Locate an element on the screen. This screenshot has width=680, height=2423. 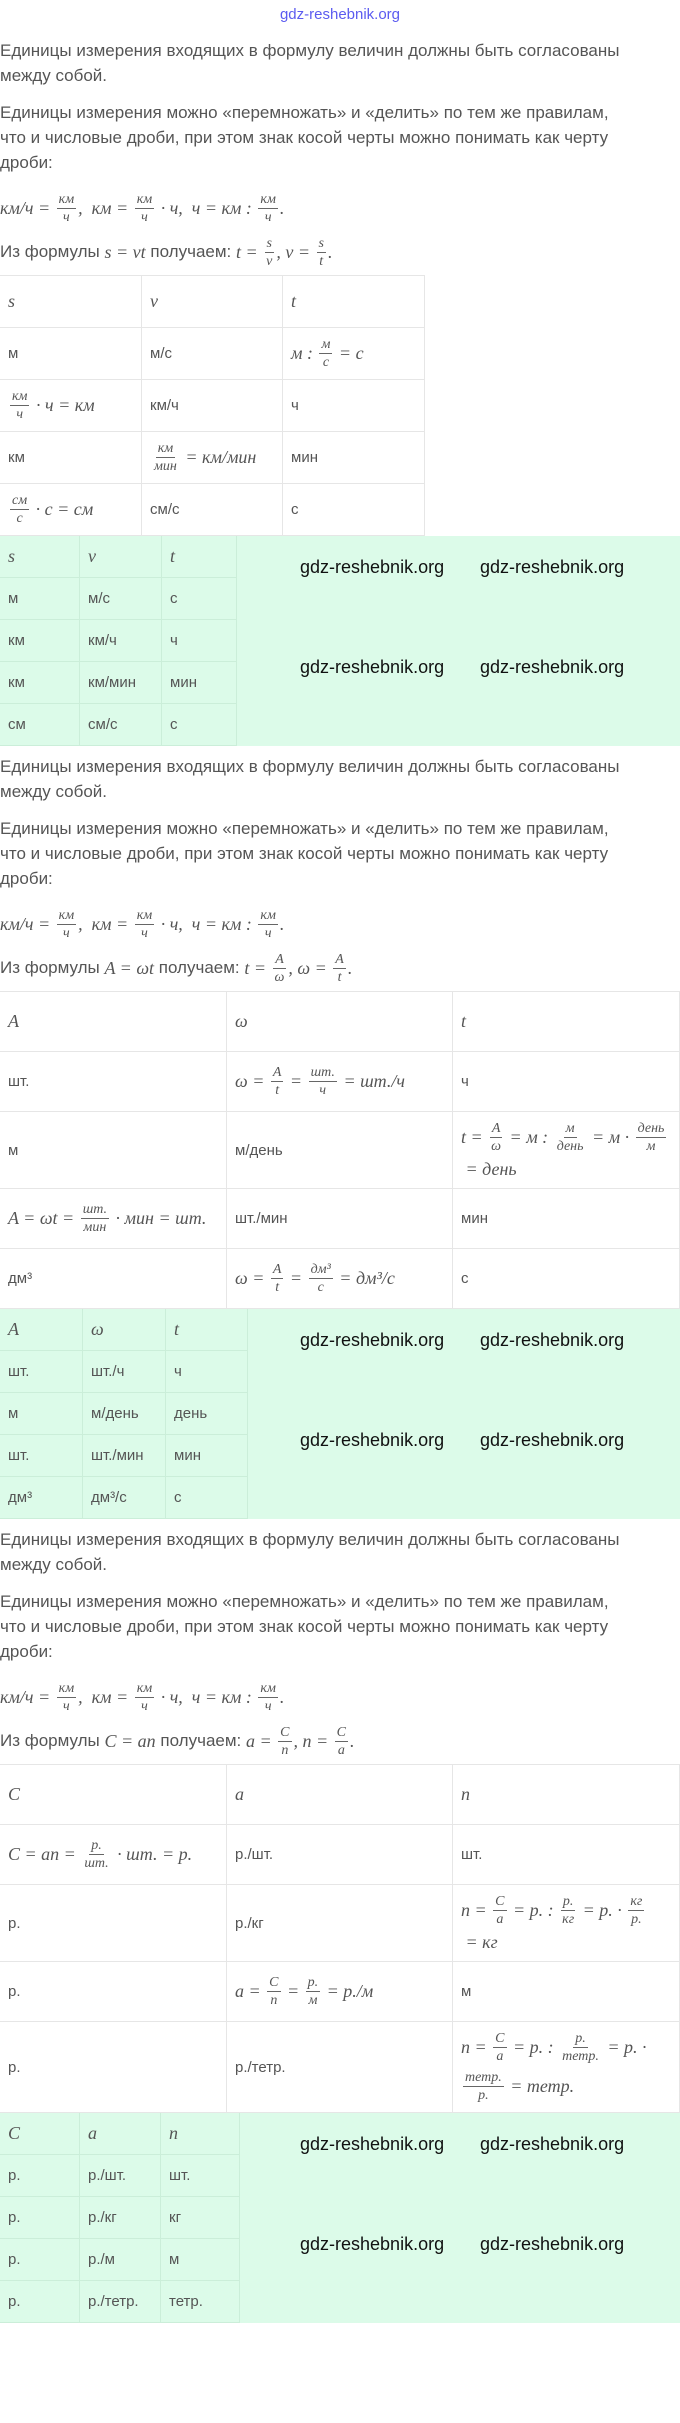
cell-text: м/день is located at coordinates (115, 1413).